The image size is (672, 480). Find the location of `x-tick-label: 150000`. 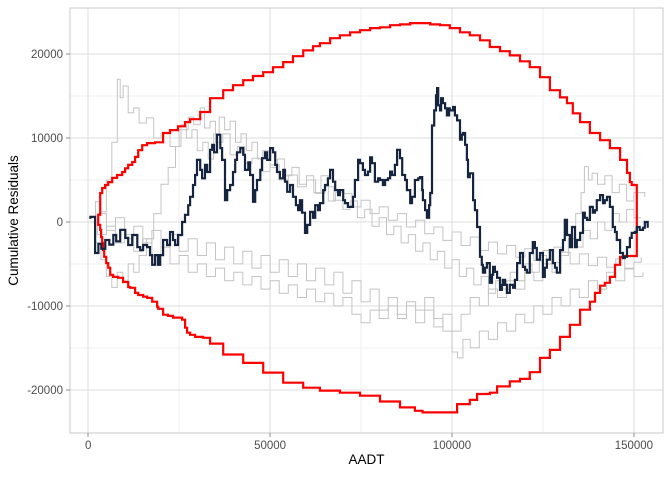

x-tick-label: 150000 is located at coordinates (634, 446).